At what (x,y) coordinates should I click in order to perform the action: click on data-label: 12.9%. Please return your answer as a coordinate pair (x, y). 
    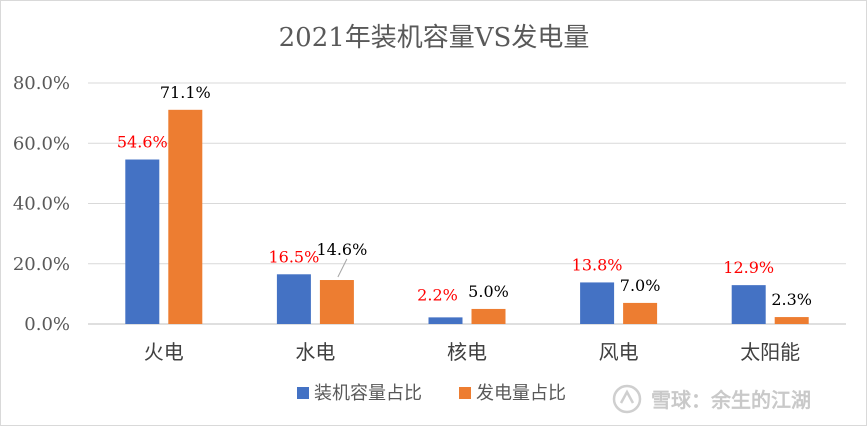
    Looking at the image, I should click on (748, 267).